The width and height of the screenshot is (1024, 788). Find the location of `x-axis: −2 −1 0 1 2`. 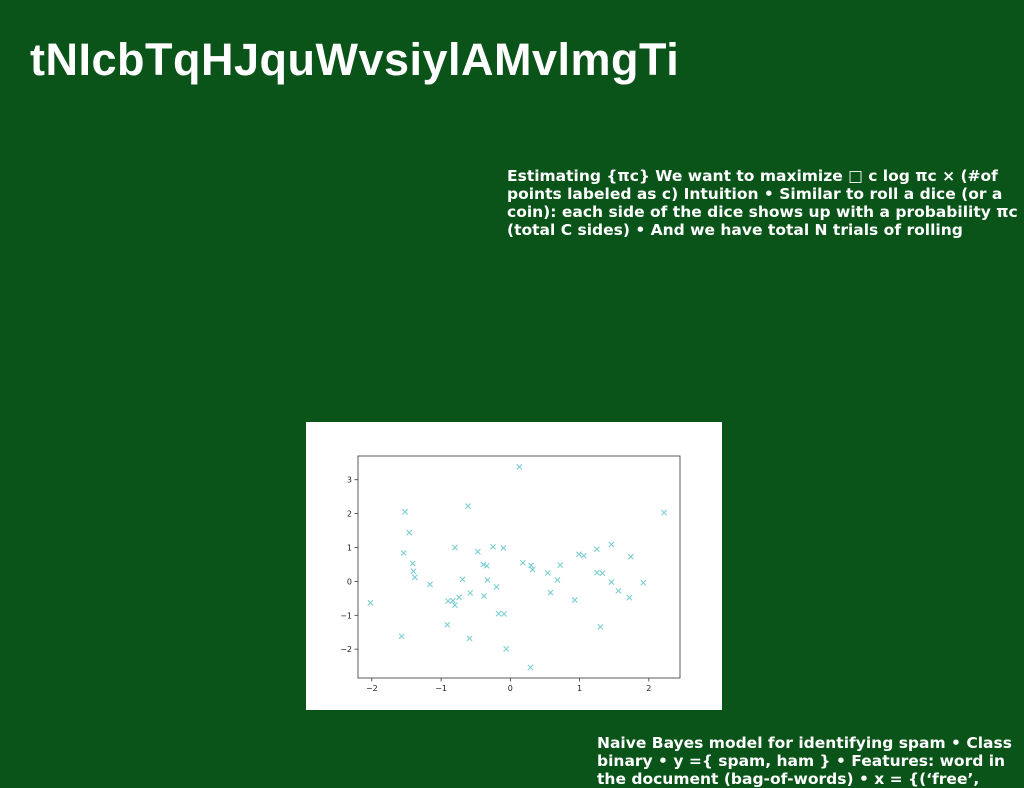

x-axis: −2 −1 0 1 2 is located at coordinates (508, 685).